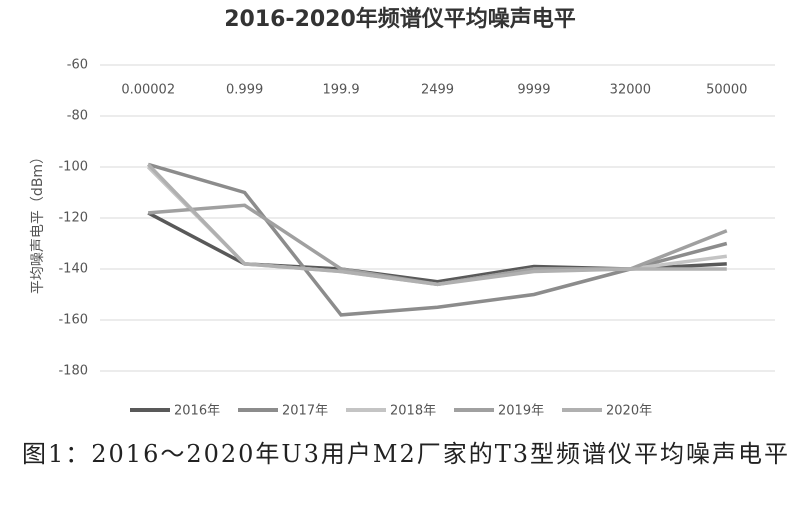 This screenshot has height=526, width=800. What do you see at coordinates (77, 65) in the screenshot?
I see `y-tick-label: -60` at bounding box center [77, 65].